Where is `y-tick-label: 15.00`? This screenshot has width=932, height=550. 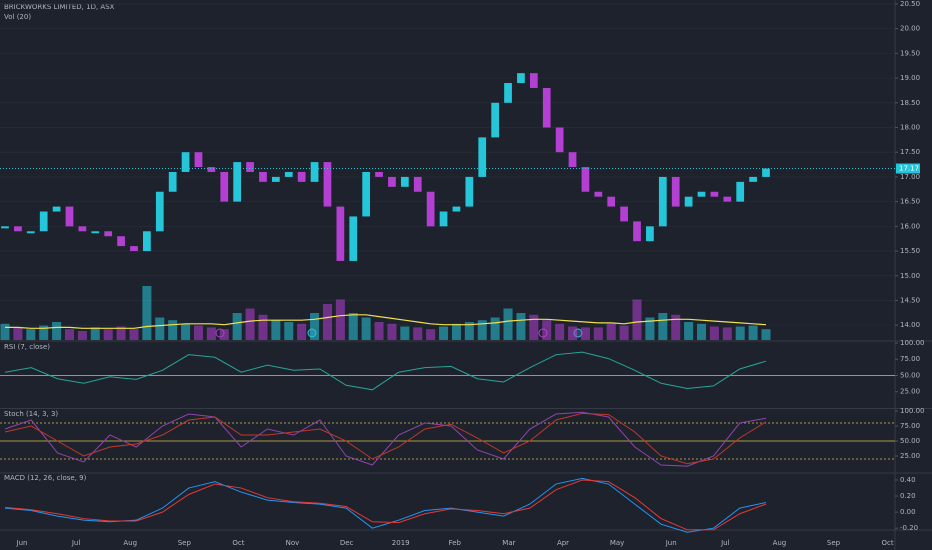 y-tick-label: 15.00 is located at coordinates (910, 276).